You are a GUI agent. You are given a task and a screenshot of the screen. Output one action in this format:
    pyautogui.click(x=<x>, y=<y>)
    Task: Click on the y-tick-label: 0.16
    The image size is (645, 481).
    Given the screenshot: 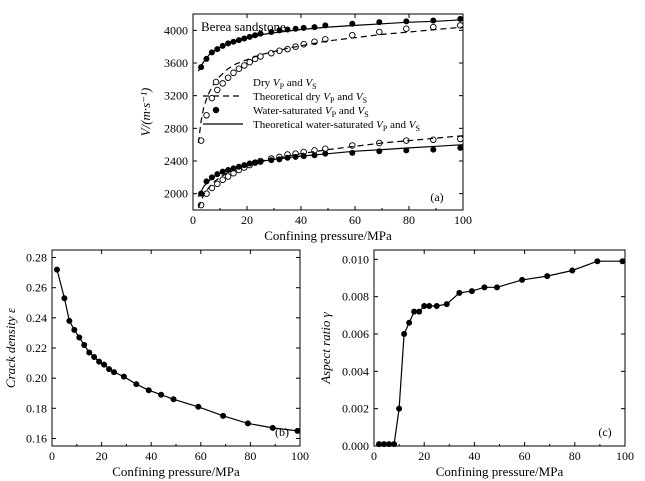 What is the action you would take?
    pyautogui.click(x=36, y=438)
    